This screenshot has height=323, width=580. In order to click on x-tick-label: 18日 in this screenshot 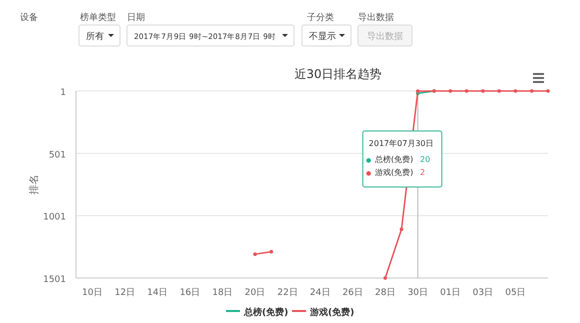, I will do `click(222, 293)`.